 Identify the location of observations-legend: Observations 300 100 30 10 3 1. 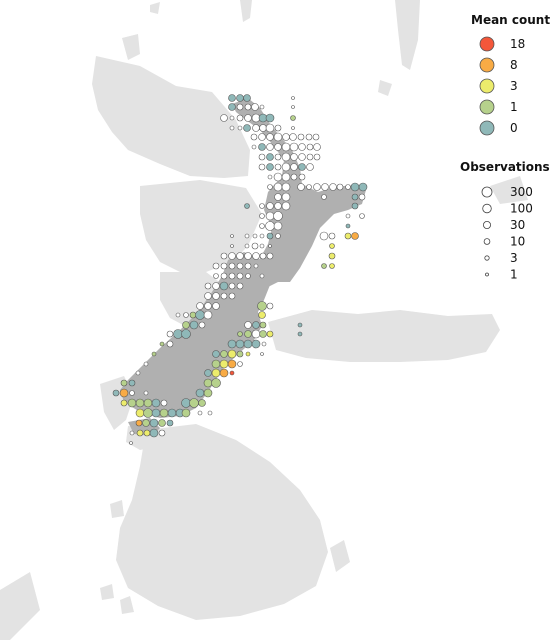
(505, 221).